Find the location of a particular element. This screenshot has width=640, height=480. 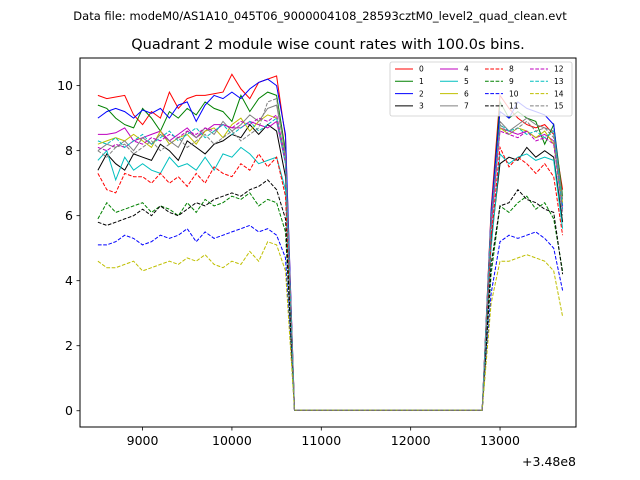

legend-label-6: 6 is located at coordinates (466, 93).